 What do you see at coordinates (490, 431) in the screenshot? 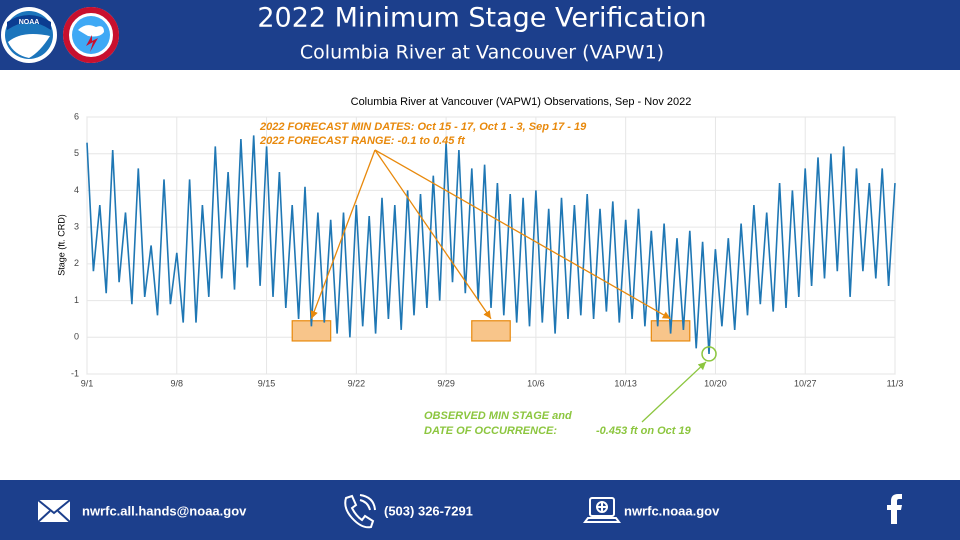
I see `annotation: DATE OF OCCURRENCE:` at bounding box center [490, 431].